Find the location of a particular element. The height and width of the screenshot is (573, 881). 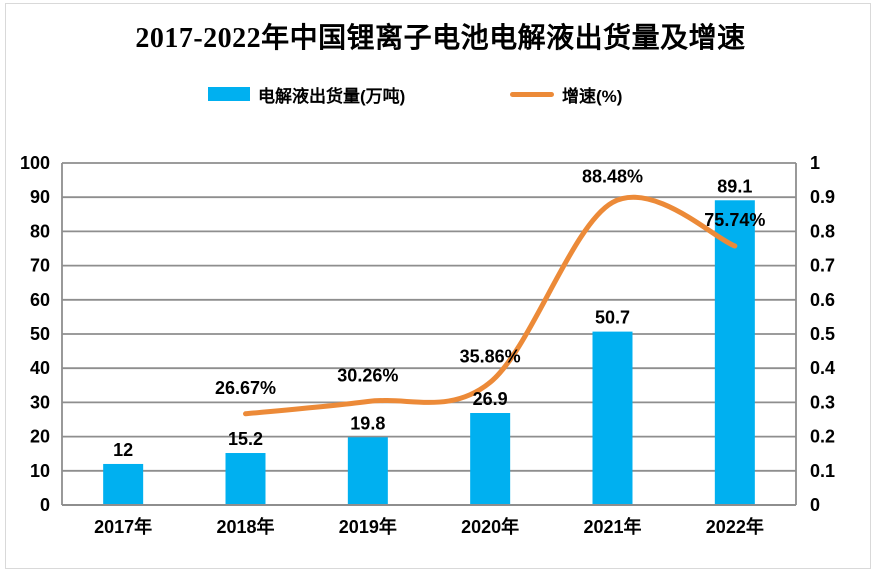

right-axis-tick: 1 is located at coordinates (815, 163).